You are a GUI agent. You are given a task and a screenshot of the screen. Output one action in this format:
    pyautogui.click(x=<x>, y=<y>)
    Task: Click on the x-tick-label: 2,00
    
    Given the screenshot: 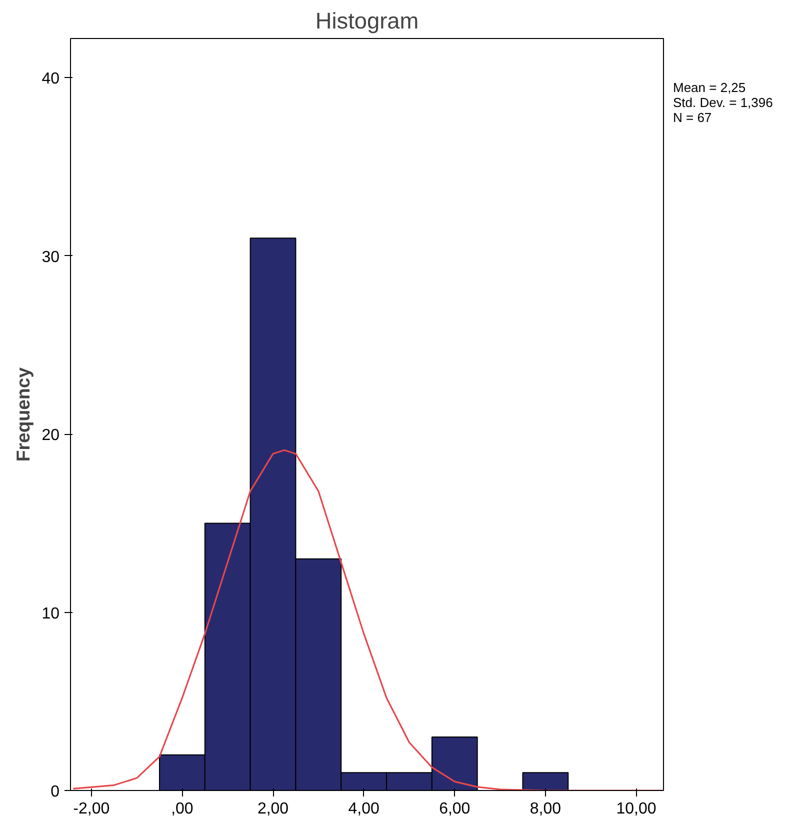 What is the action you would take?
    pyautogui.click(x=273, y=808)
    